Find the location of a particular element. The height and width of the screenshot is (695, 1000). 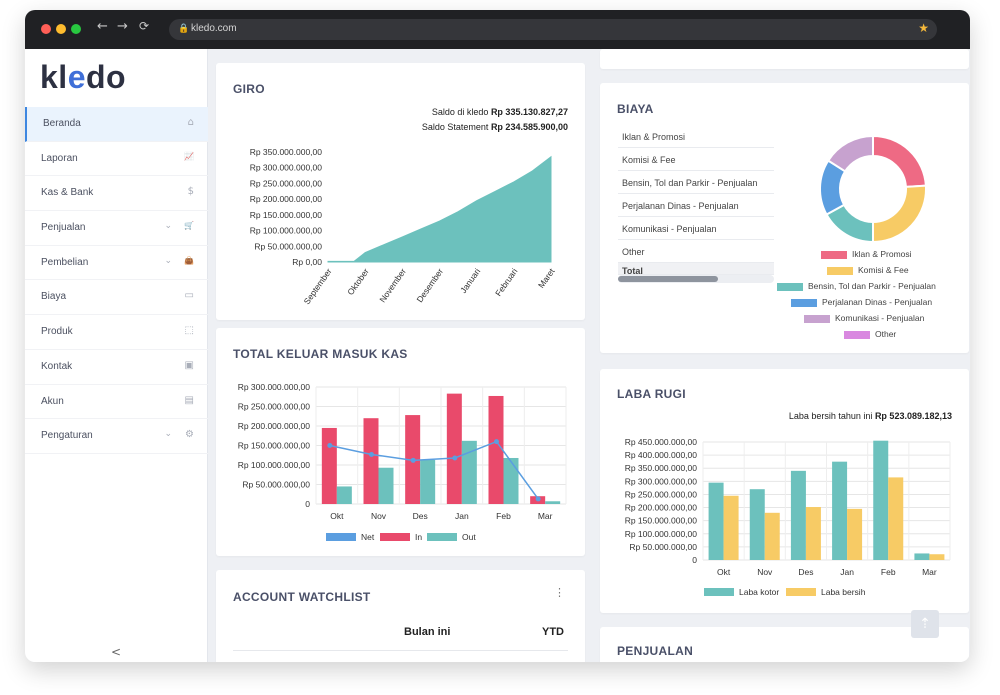

watchlist-menu-icon: ⋮ is located at coordinates (559, 593).